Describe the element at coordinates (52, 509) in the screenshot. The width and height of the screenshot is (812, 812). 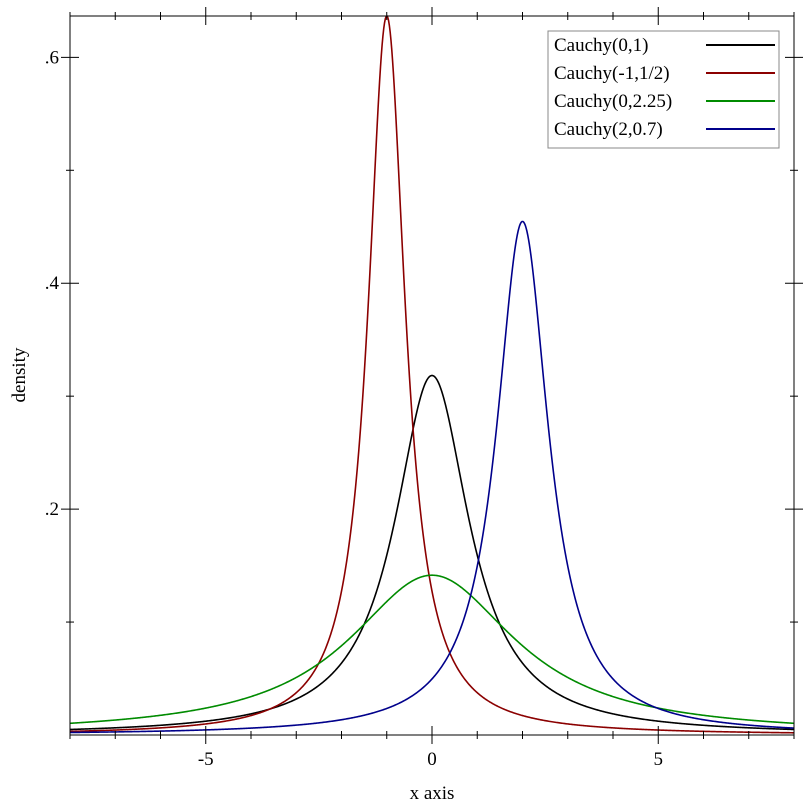
I see `y-tick-label: .2` at that location.